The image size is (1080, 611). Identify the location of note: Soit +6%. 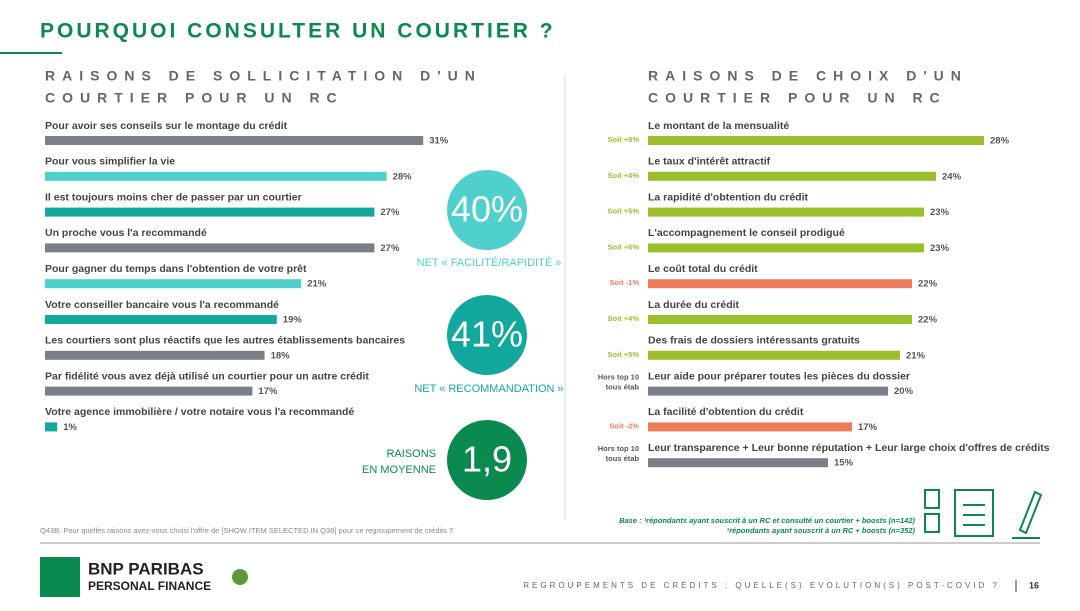
(624, 246).